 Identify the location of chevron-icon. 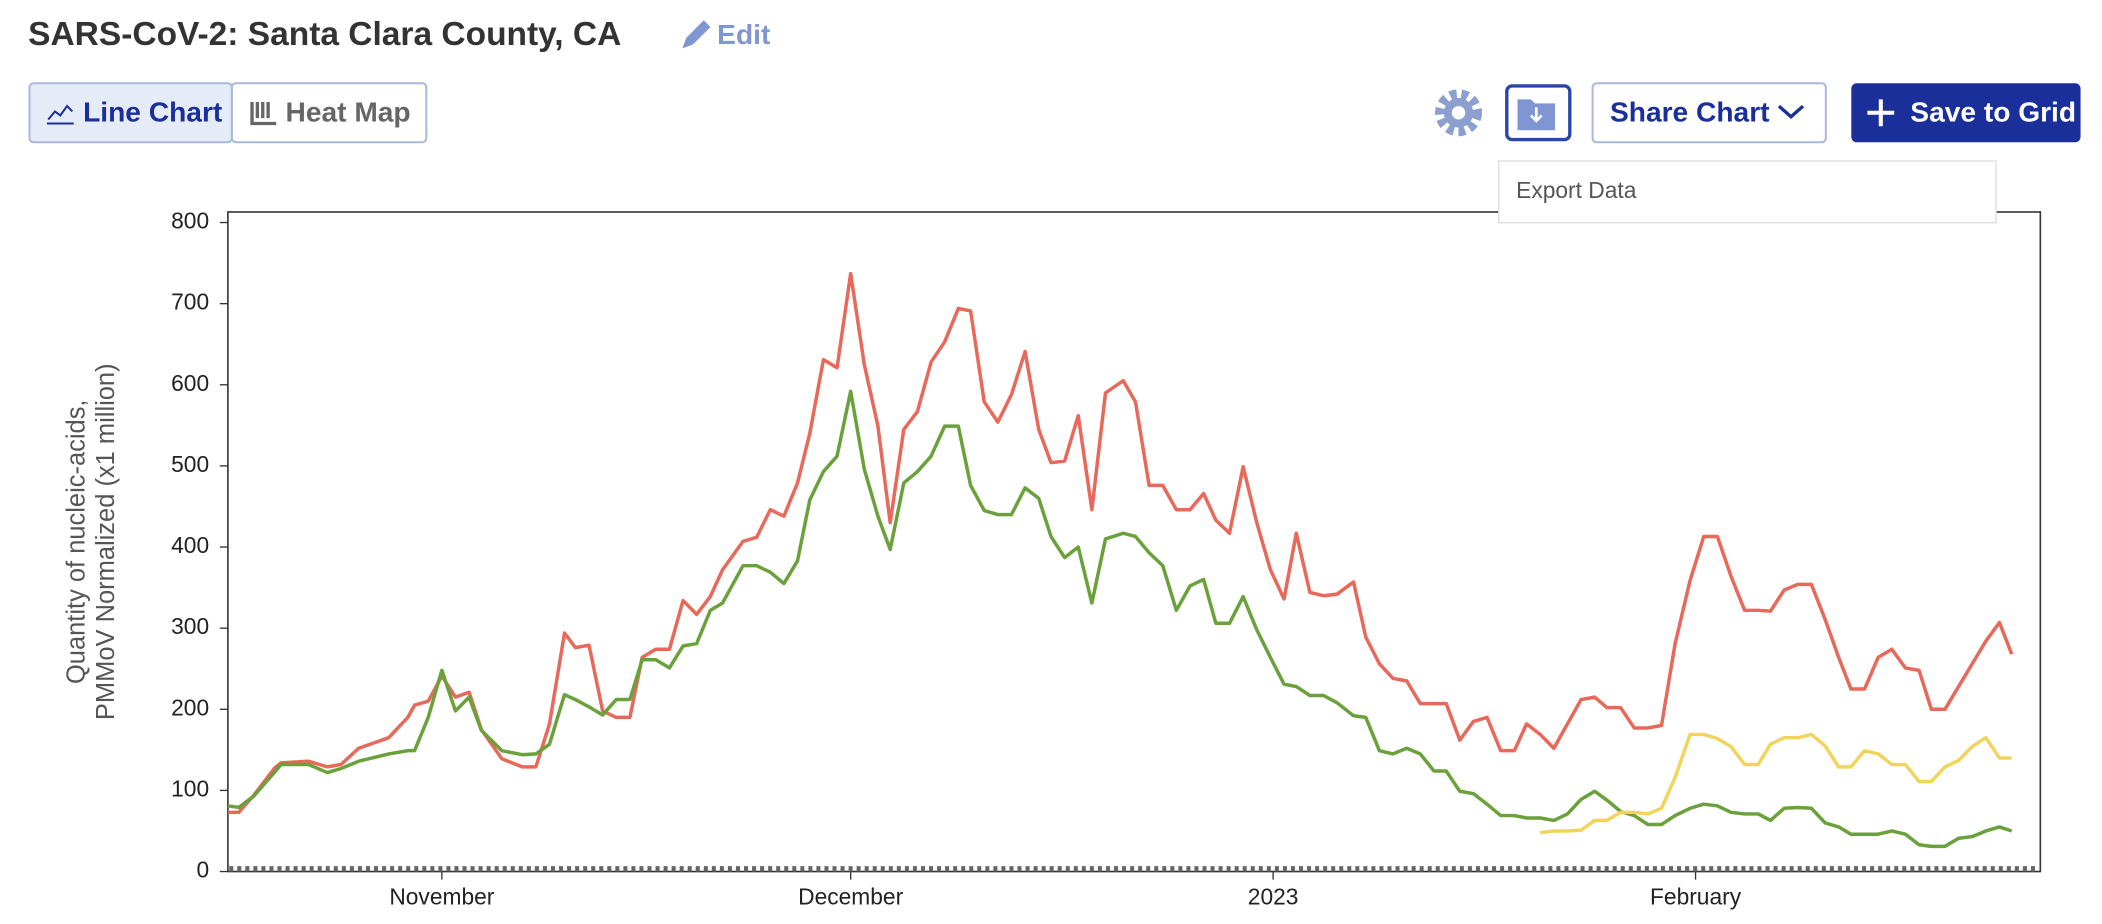
(1791, 112).